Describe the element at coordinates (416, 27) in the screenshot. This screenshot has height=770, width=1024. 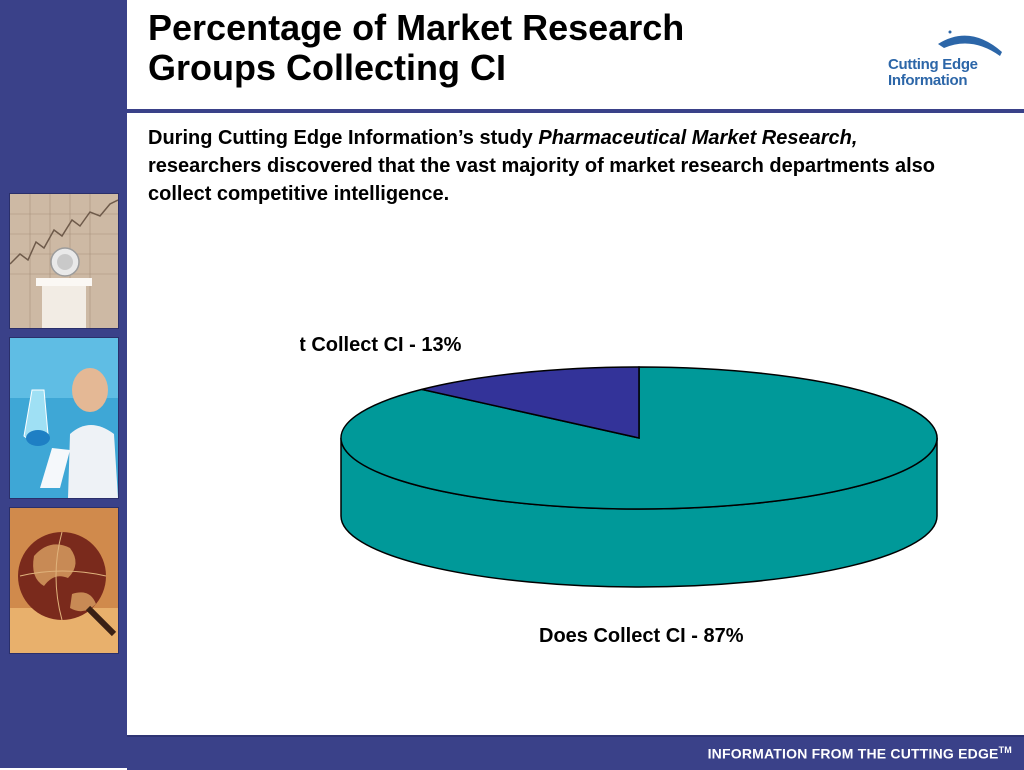
I see `title-line-1: Percentage of Market Research` at that location.